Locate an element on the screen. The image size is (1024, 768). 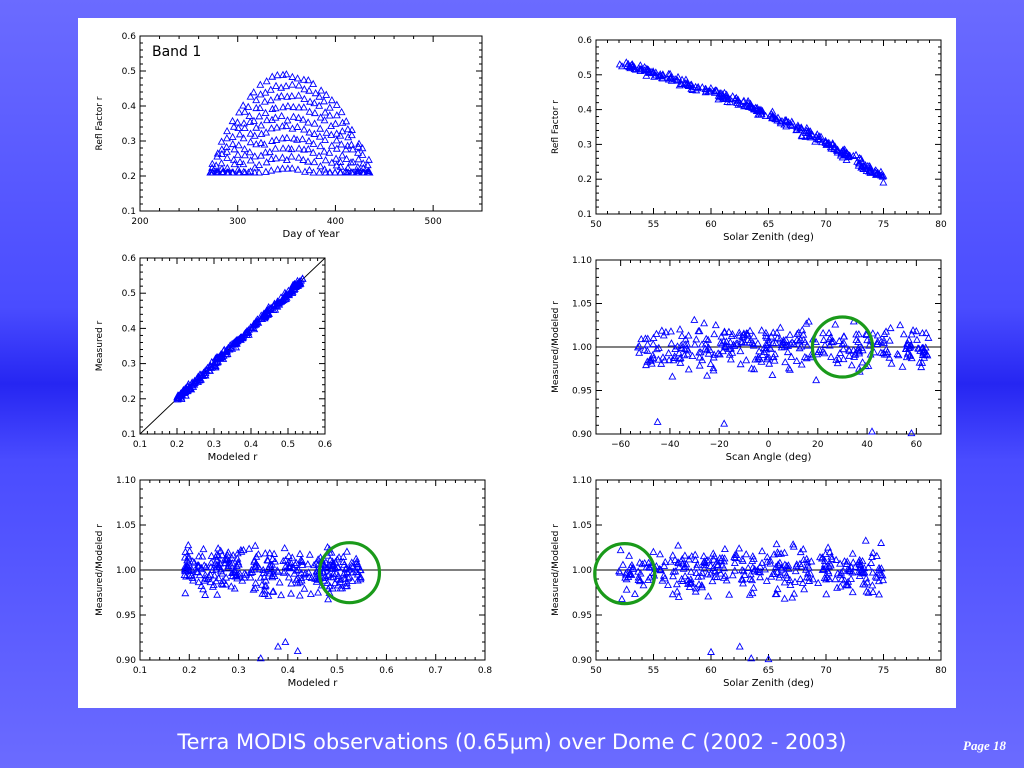
x-tick-label: 60 is located at coordinates (917, 445).